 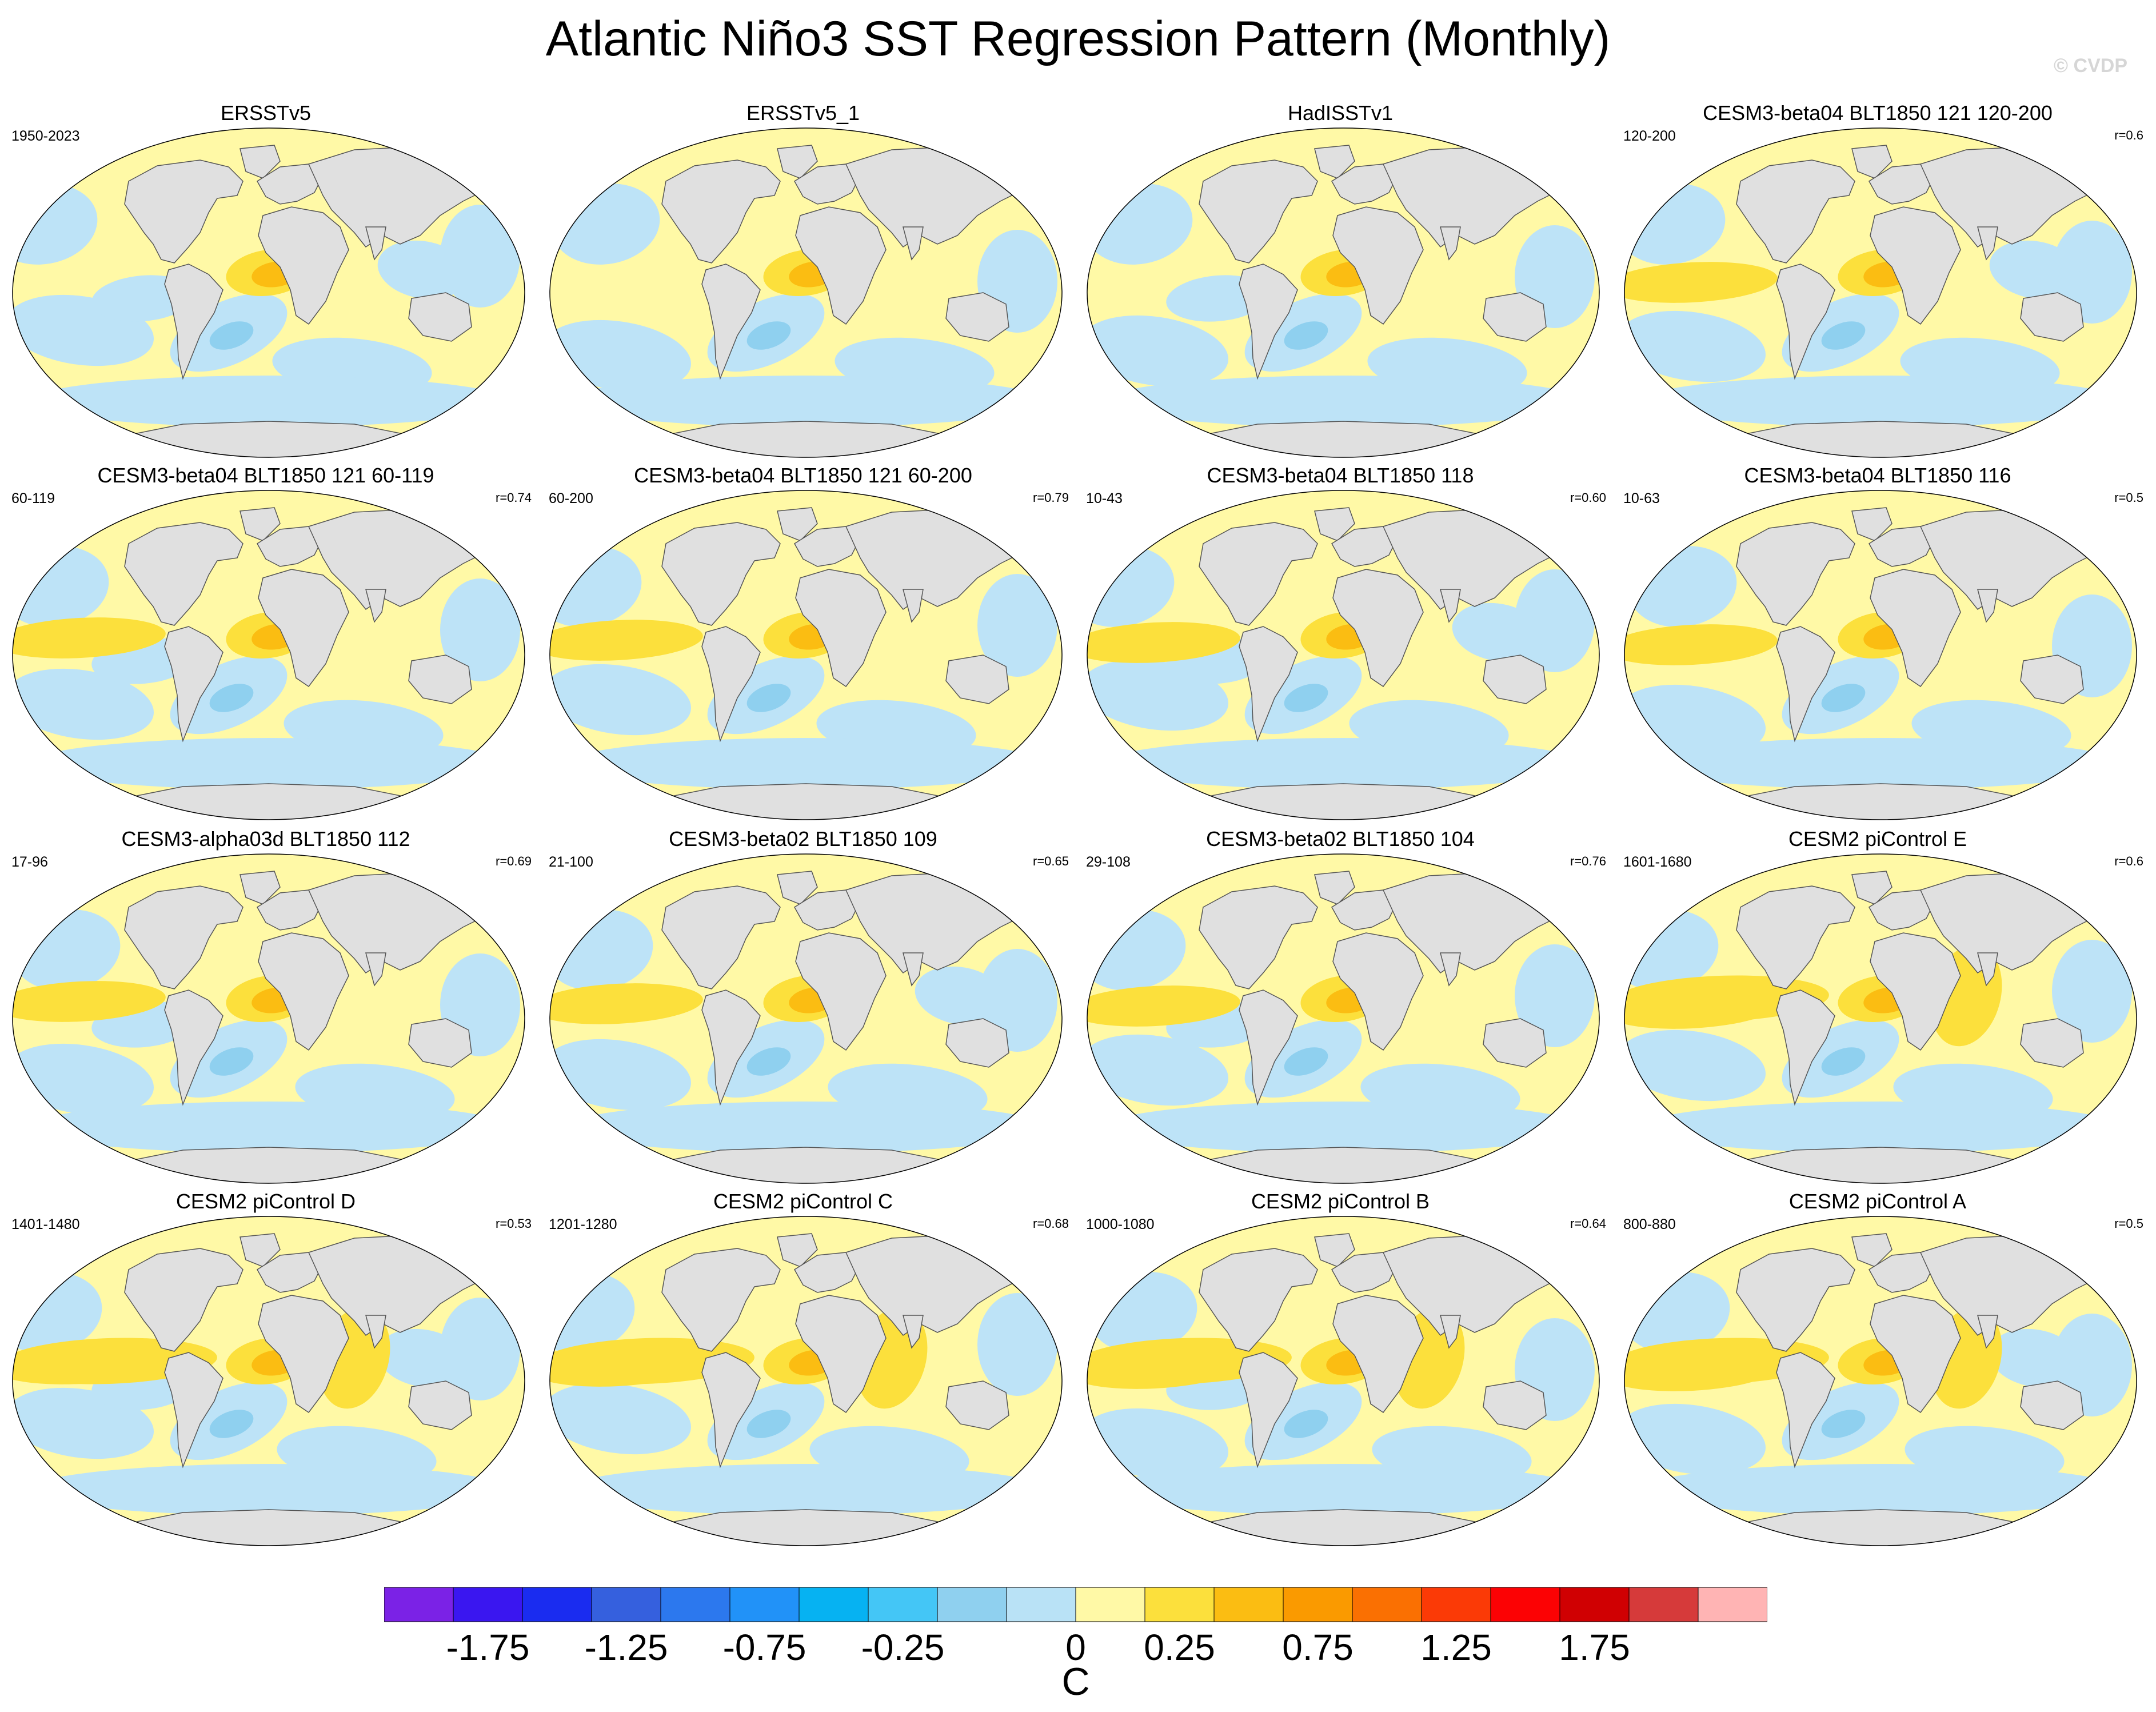 What do you see at coordinates (2090, 66) in the screenshot?
I see `copyright-watermark: © CVDP` at bounding box center [2090, 66].